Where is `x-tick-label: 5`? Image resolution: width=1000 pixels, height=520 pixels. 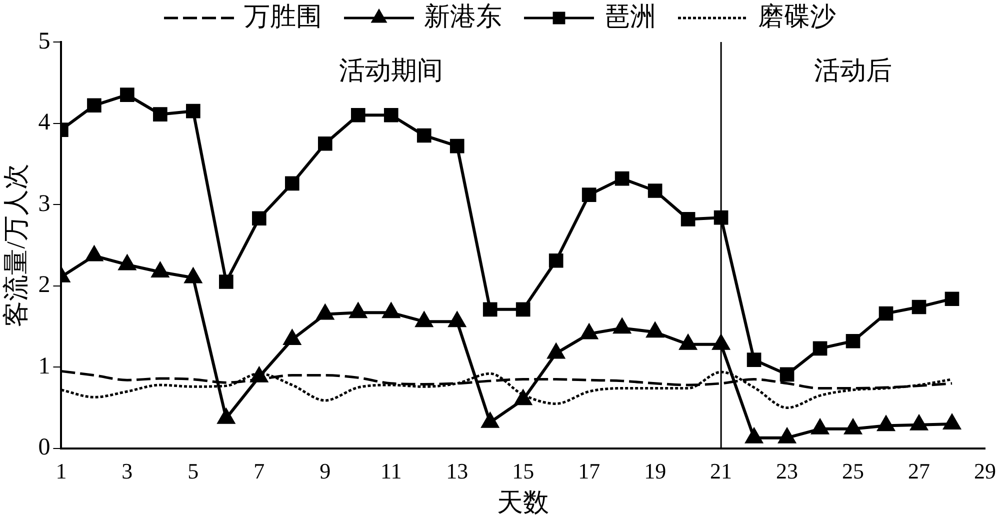 x-tick-label: 5 is located at coordinates (193, 471).